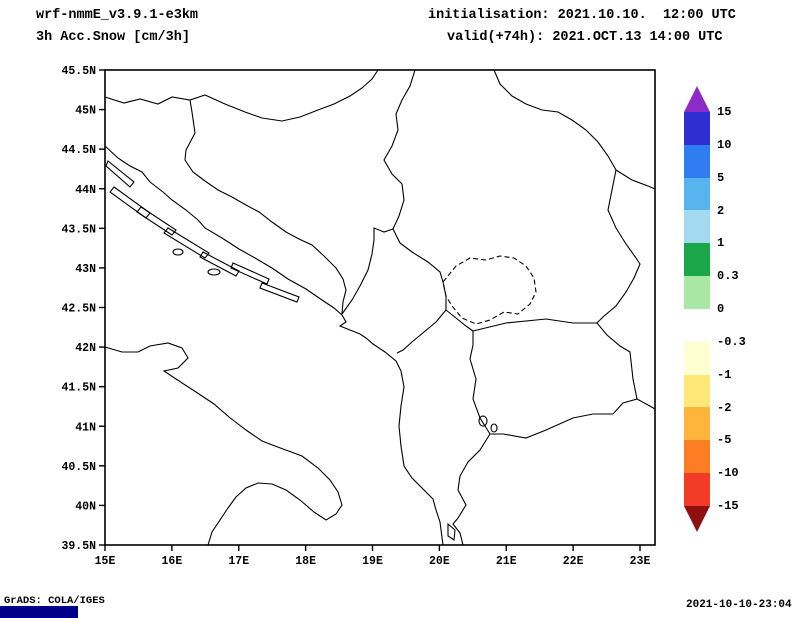 The width and height of the screenshot is (800, 618). Describe the element at coordinates (223, 444) in the screenshot. I see `coastline-italy` at that location.